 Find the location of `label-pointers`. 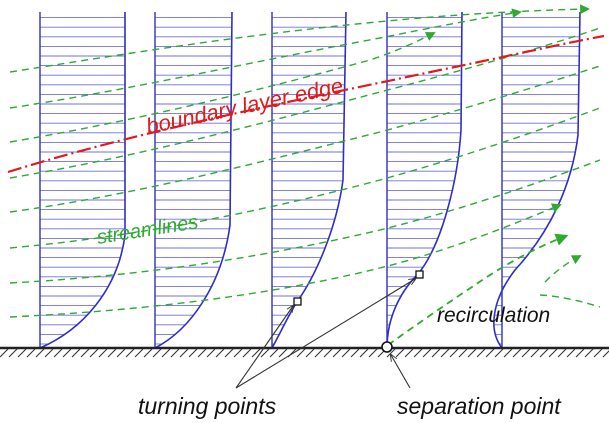

label-pointers is located at coordinates (325, 334).